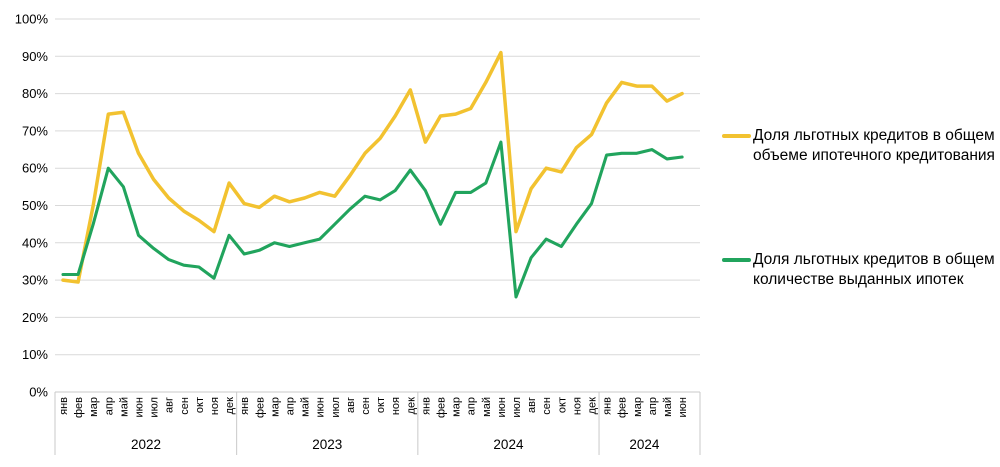  What do you see at coordinates (736, 260) in the screenshot?
I see `green-line-swatch-icon` at bounding box center [736, 260].